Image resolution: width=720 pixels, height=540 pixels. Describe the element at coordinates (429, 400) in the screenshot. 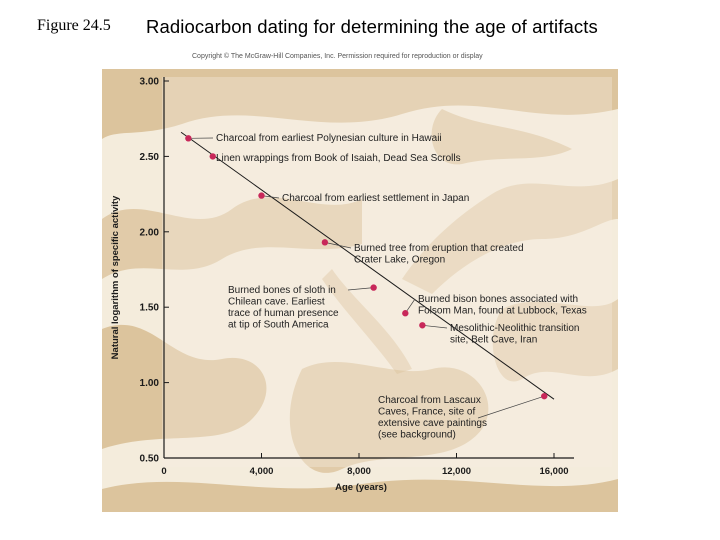

I see `annotation-text: Charcoal from Lascaux` at that location.